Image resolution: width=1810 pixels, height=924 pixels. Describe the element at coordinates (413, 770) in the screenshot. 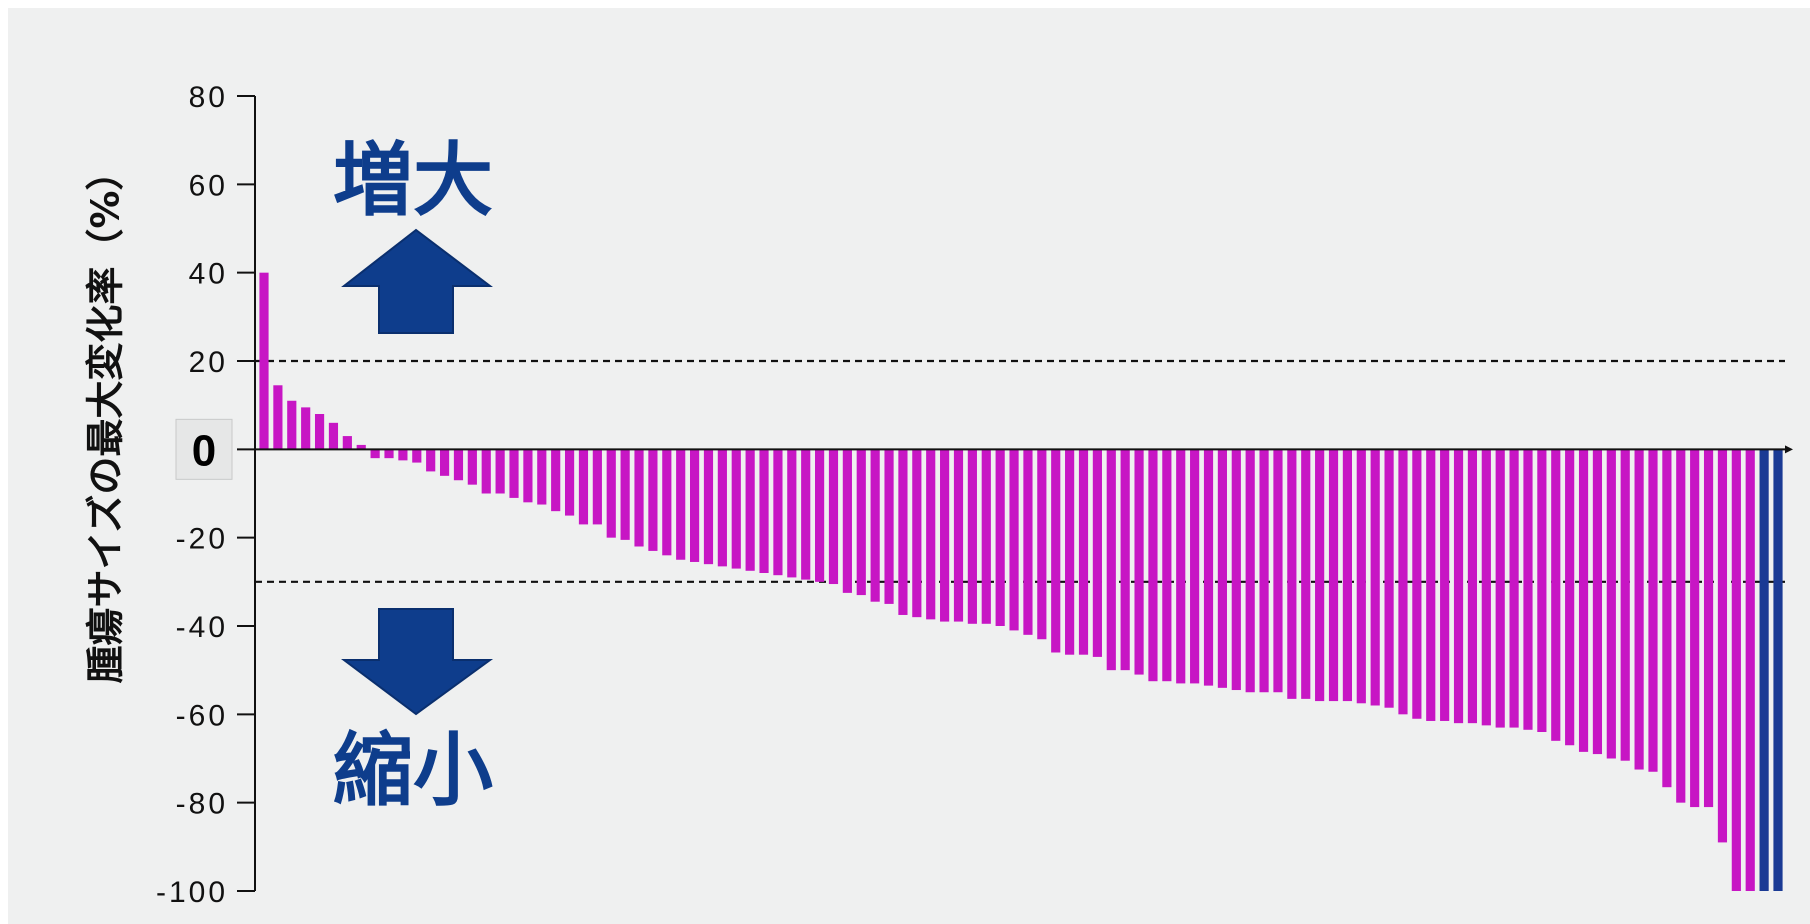

I see `decrease-label: 縮小` at that location.